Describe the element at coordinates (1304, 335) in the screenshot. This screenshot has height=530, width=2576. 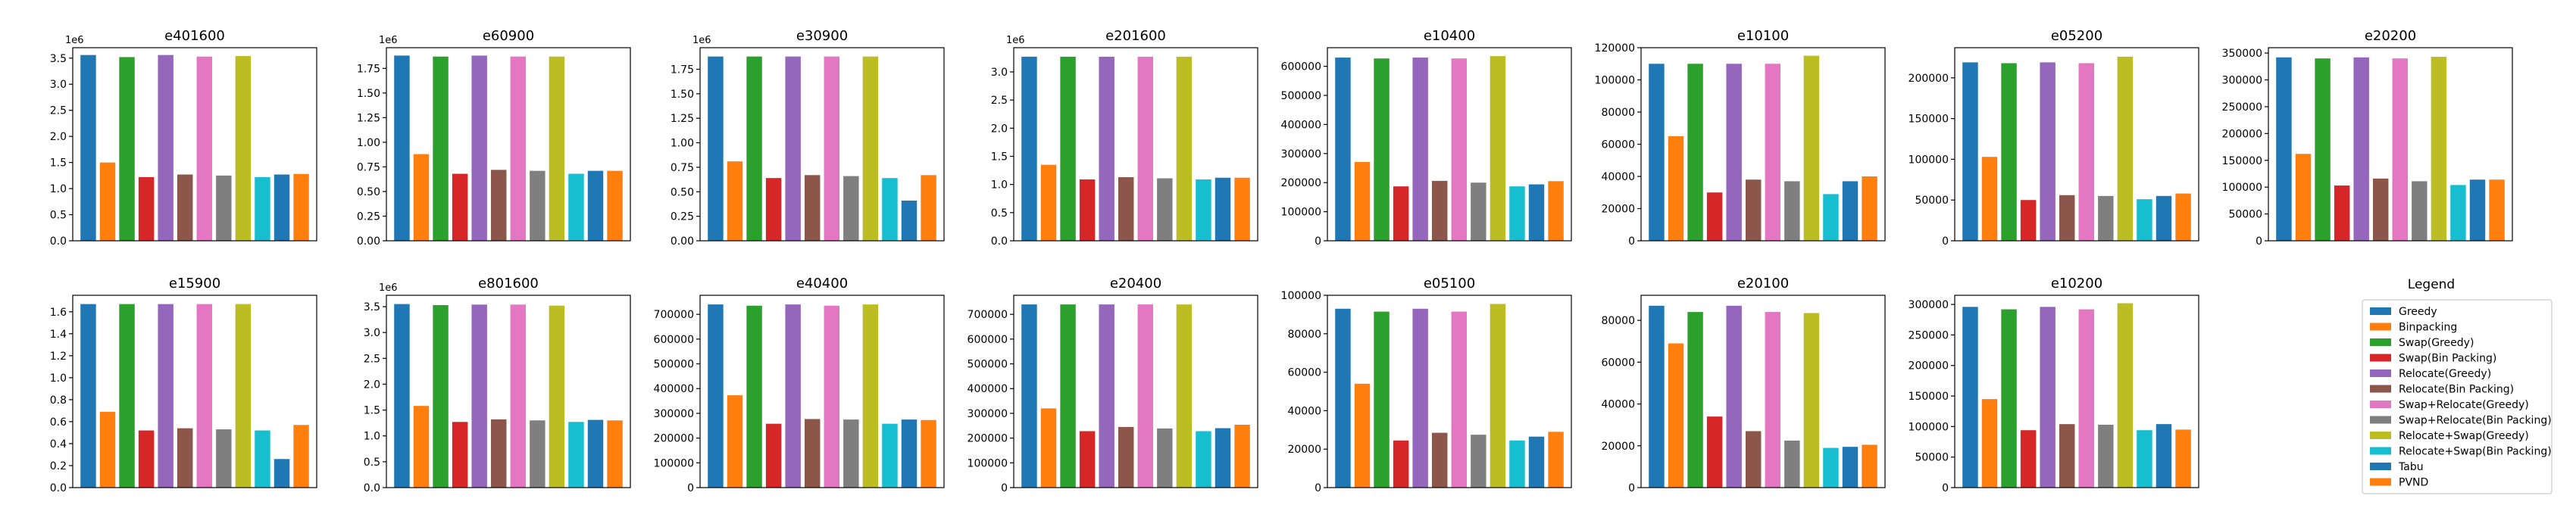
I see `y-tick-label: 80000` at that location.